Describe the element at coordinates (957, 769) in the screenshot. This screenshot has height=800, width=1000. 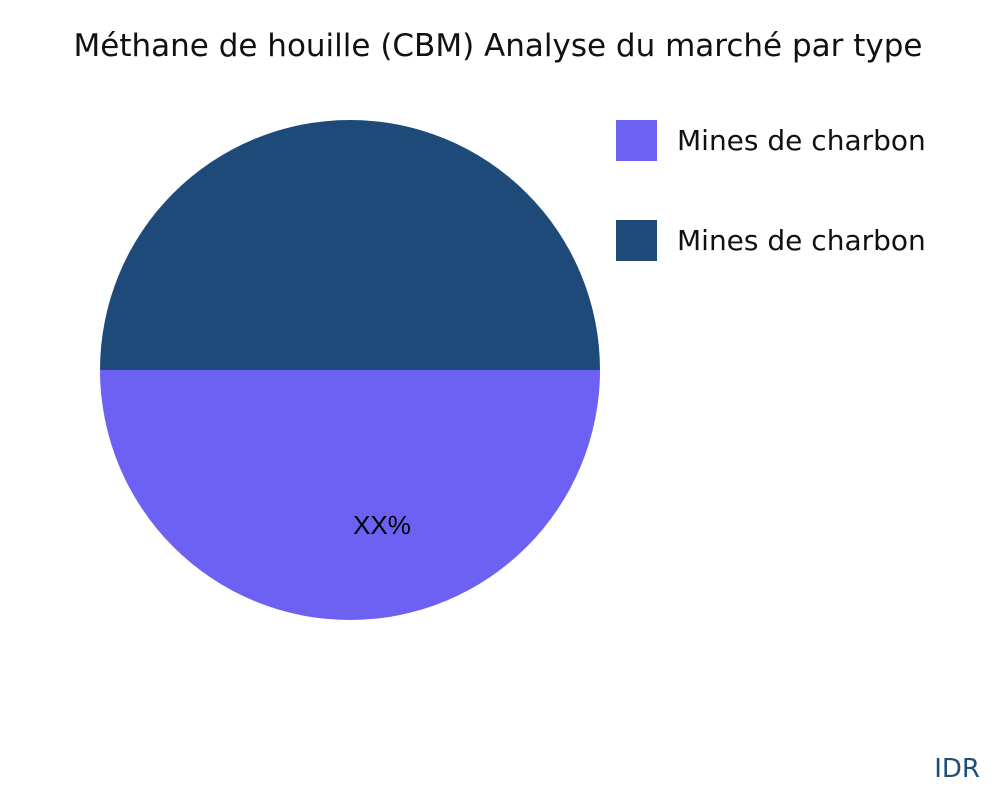
I see `watermark: IDR` at that location.